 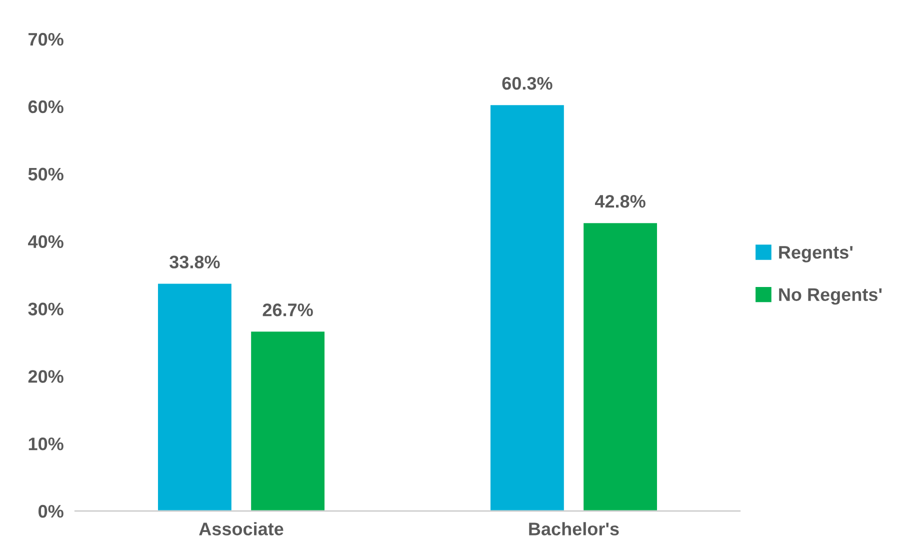 What do you see at coordinates (46, 444) in the screenshot?
I see `y-tick-label: 10%` at bounding box center [46, 444].